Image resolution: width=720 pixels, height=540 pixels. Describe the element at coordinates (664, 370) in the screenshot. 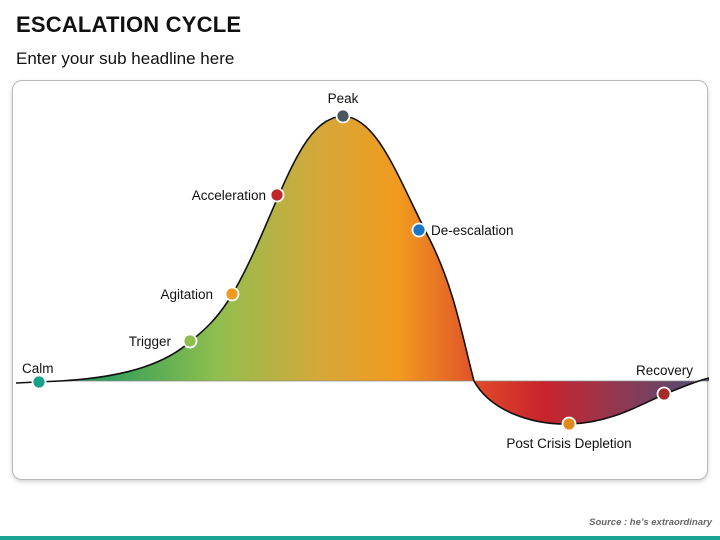

I see `stage-label-recovery: Recovery` at that location.